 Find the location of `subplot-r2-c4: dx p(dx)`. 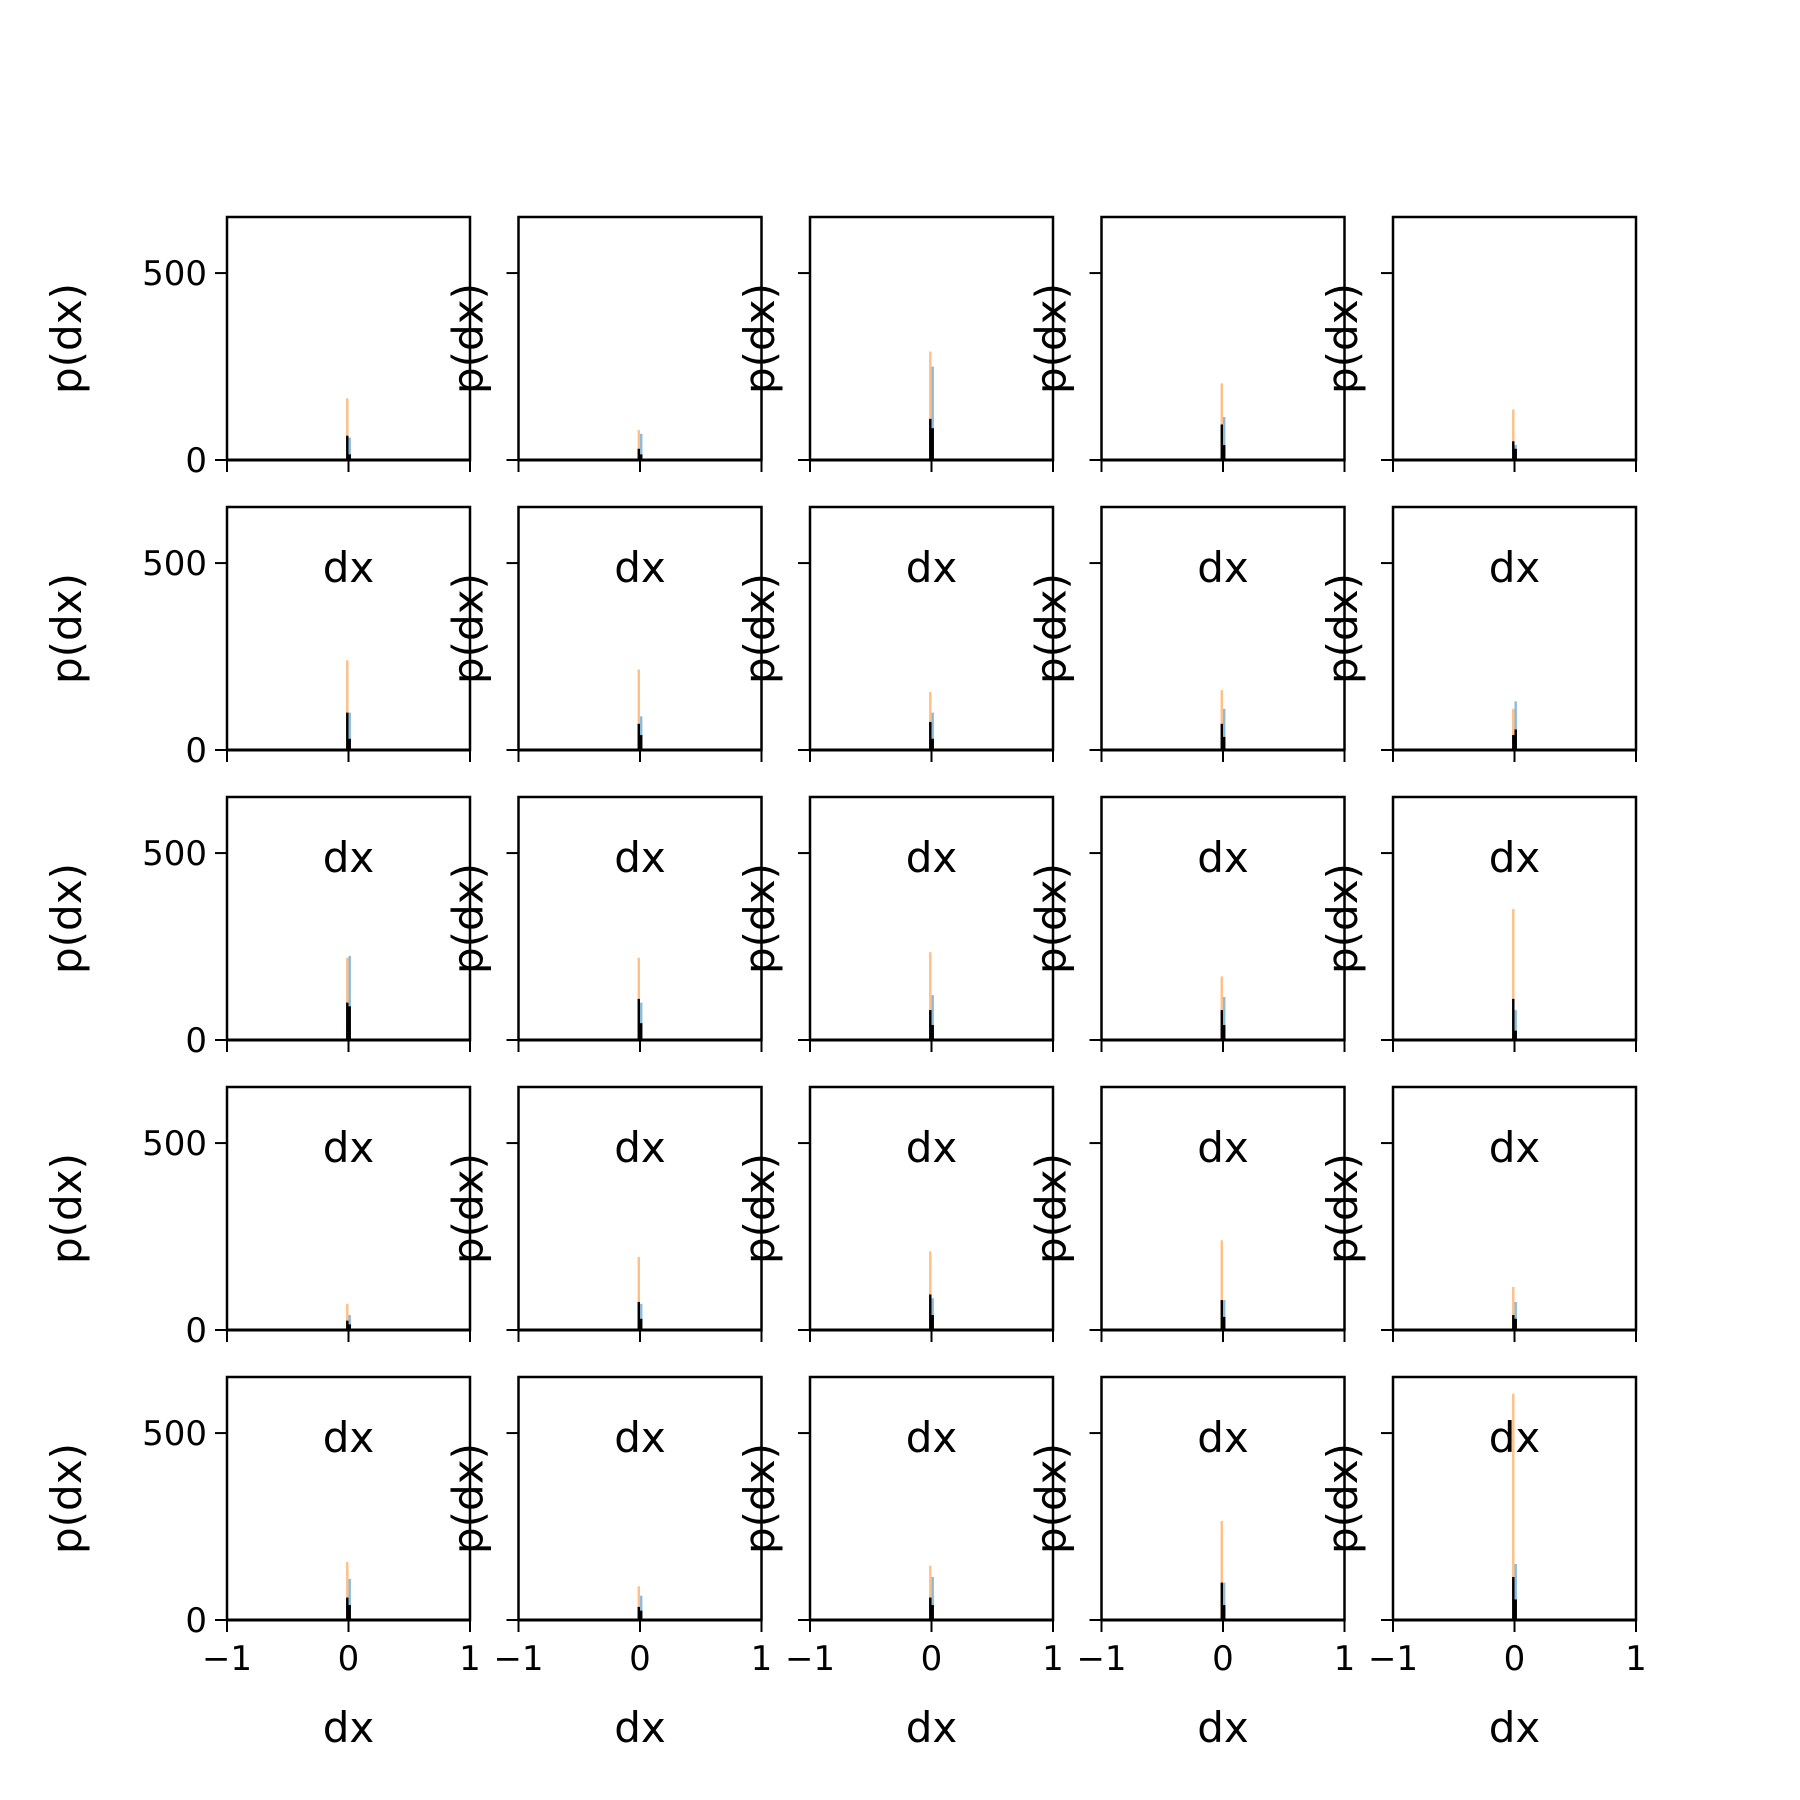

subplot-r2-c4: dx p(dx) is located at coordinates (1186, 693).